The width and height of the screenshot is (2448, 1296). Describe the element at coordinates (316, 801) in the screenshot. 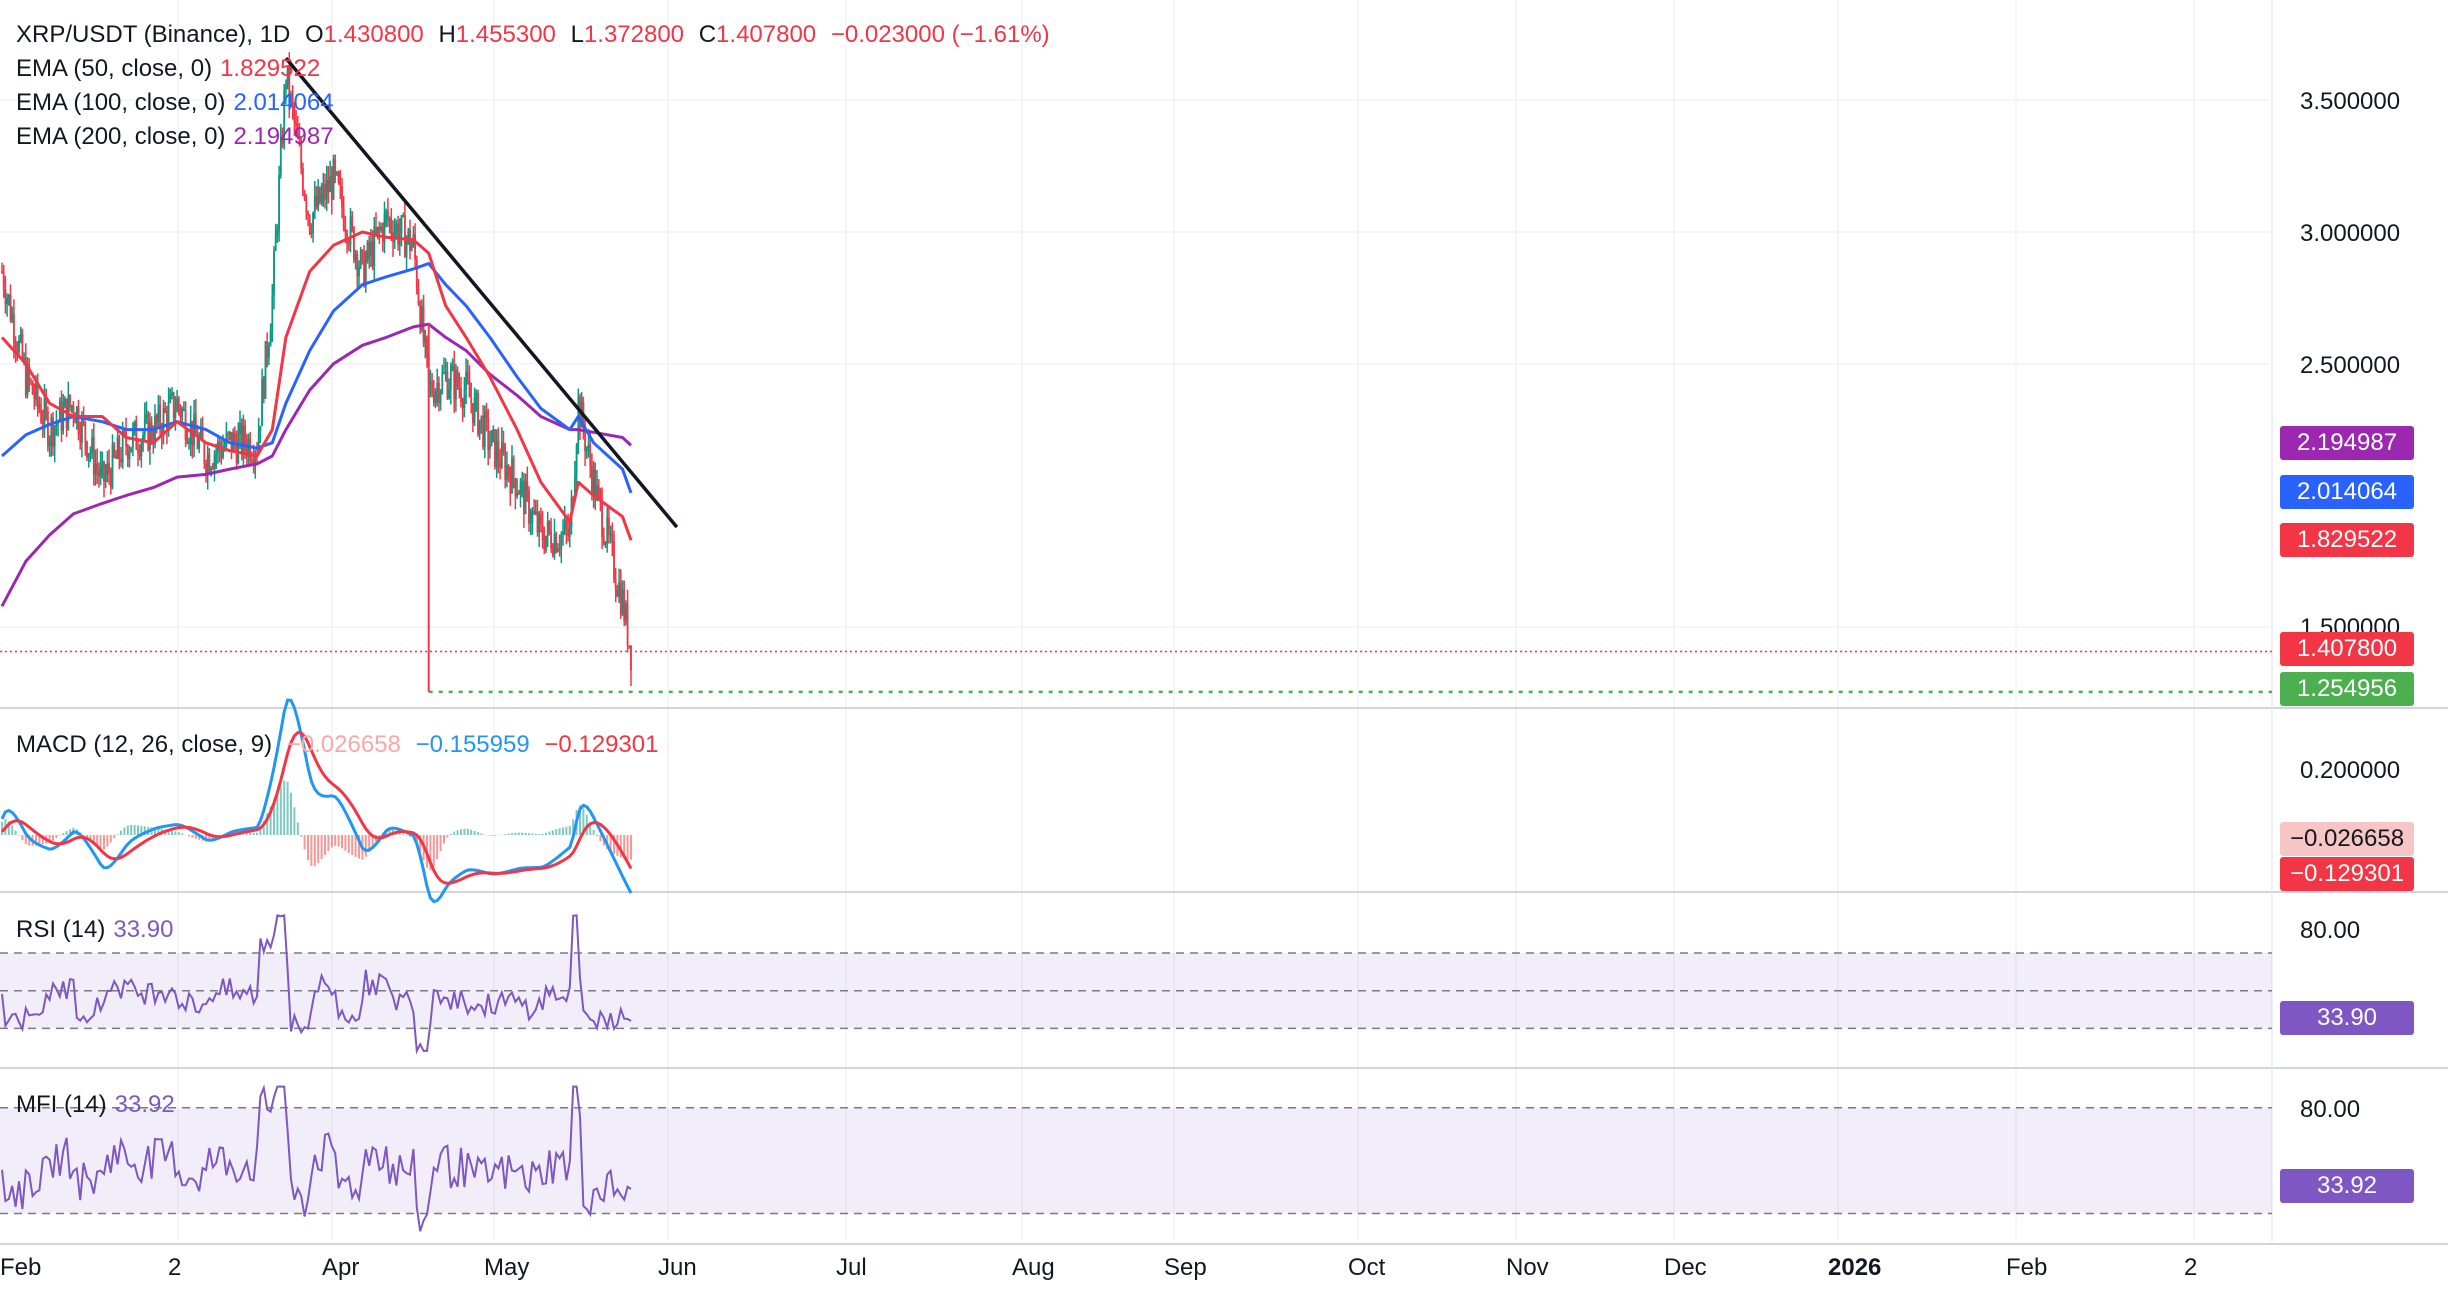

I see `macd-line` at that location.